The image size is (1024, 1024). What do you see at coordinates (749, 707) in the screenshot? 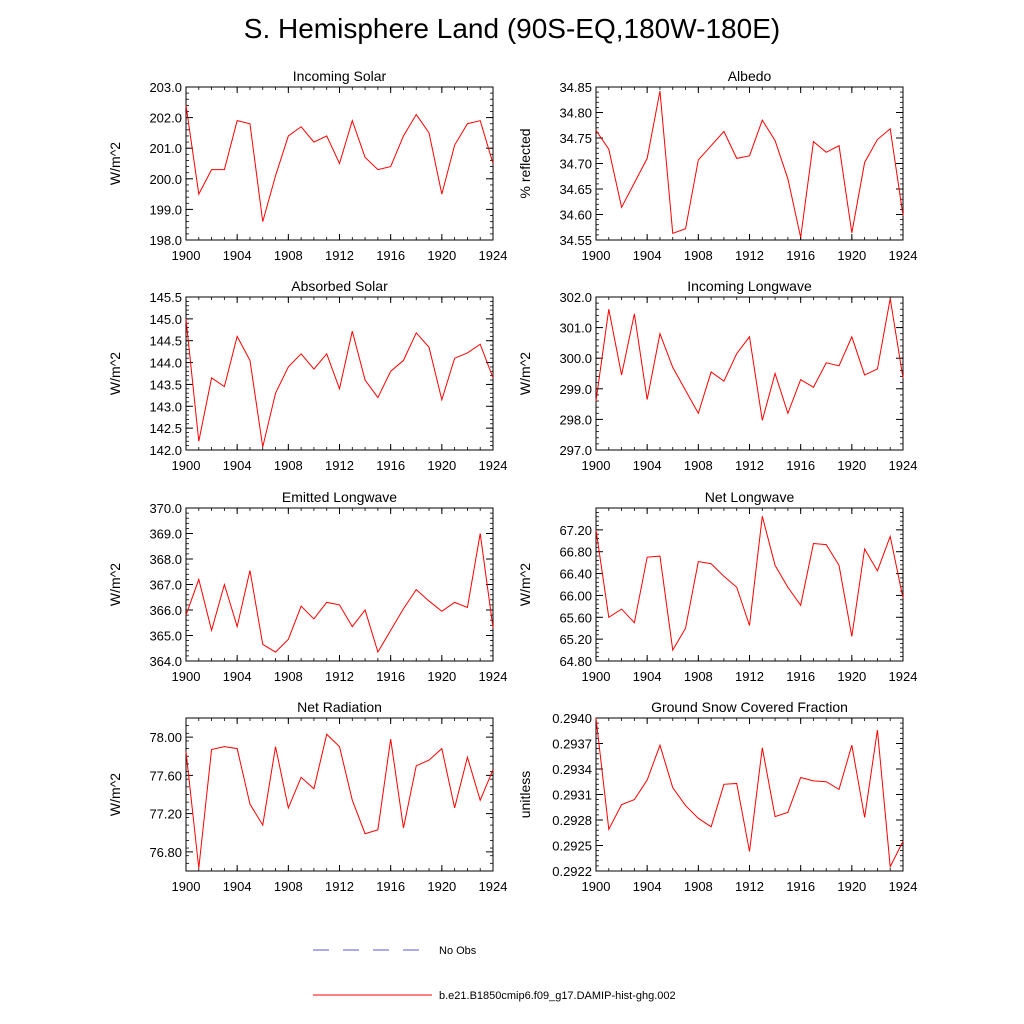
I see `panel-title: Ground Snow Covered Fraction` at bounding box center [749, 707].